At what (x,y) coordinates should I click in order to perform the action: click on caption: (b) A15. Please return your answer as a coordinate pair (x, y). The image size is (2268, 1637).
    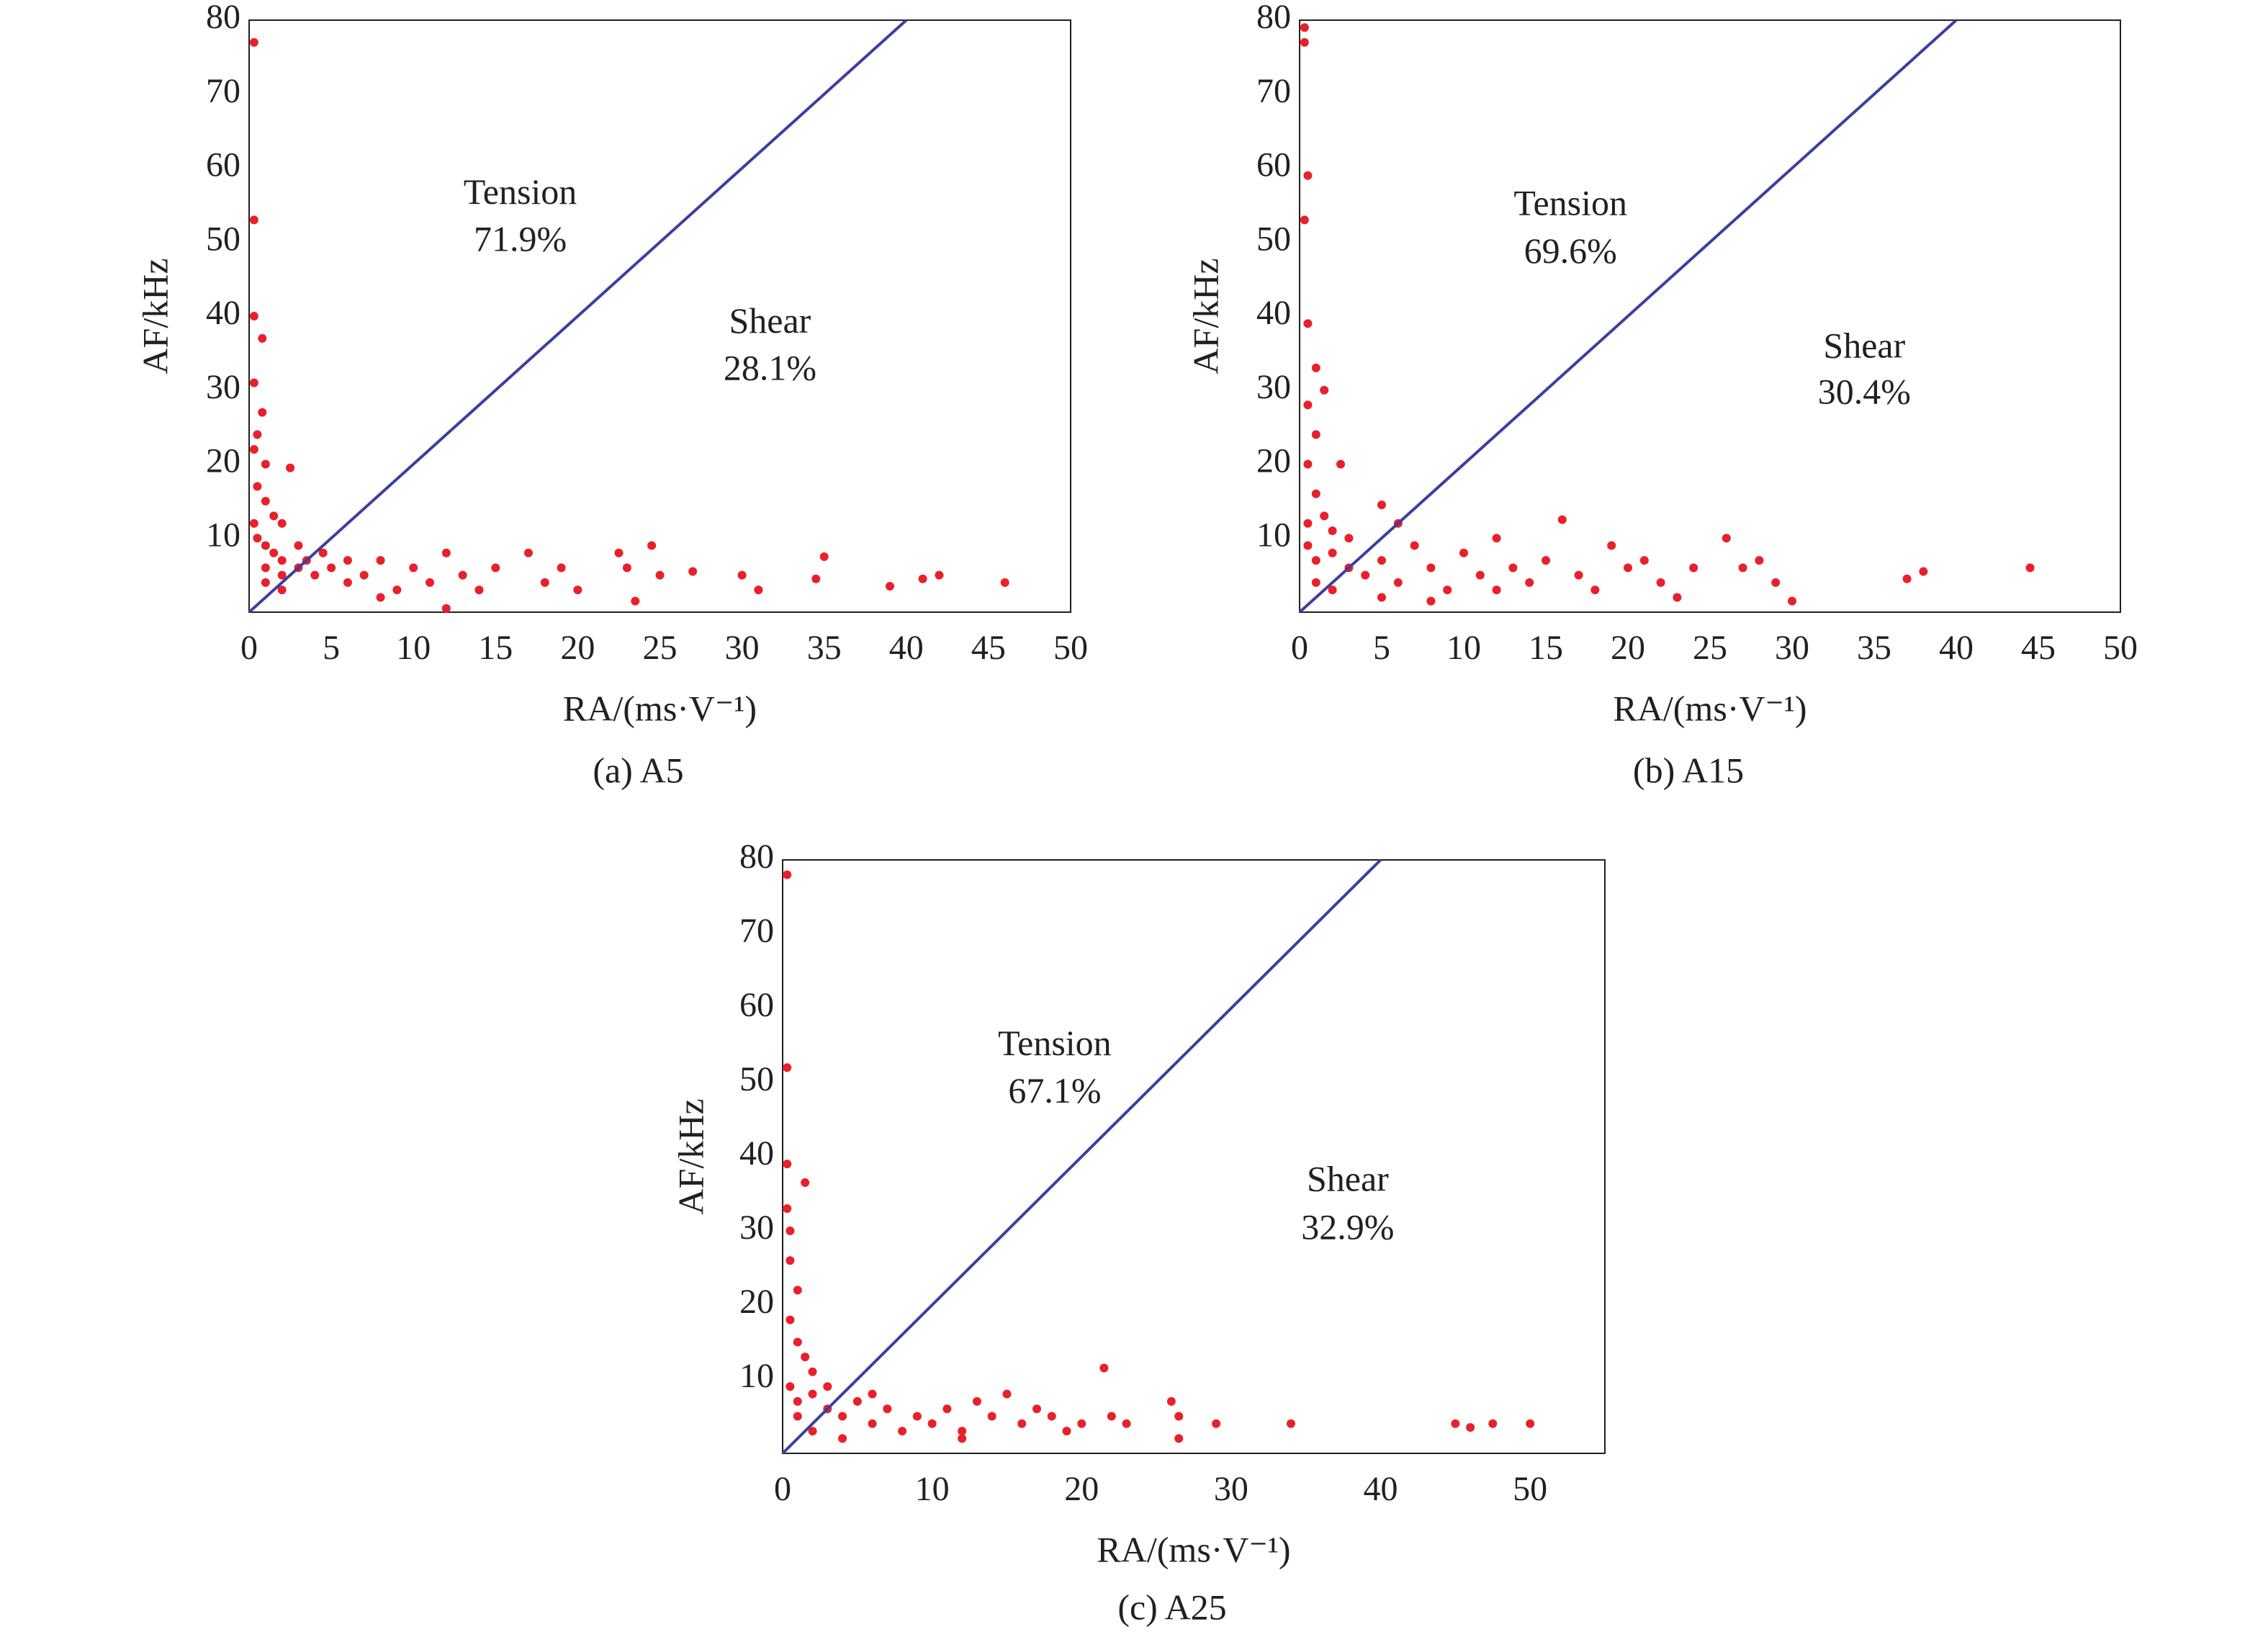
    Looking at the image, I should click on (1688, 770).